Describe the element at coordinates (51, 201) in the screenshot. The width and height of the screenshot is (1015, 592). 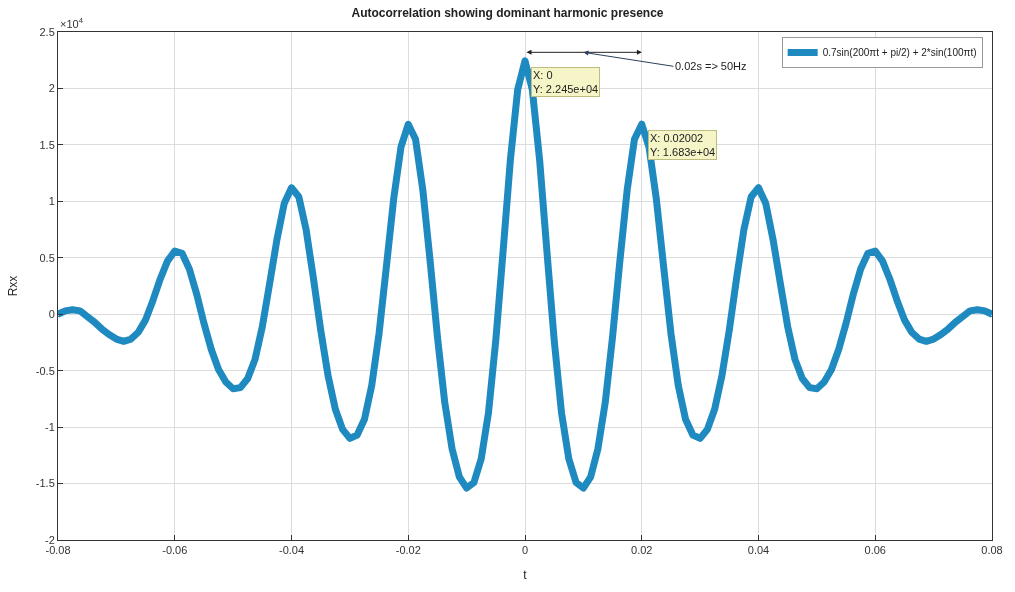
I see `y-tick-label: 1` at that location.